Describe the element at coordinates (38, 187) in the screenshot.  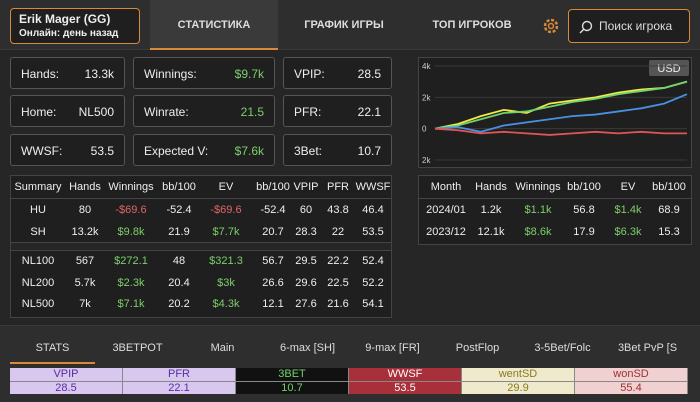
I see `column-header: Summary` at that location.